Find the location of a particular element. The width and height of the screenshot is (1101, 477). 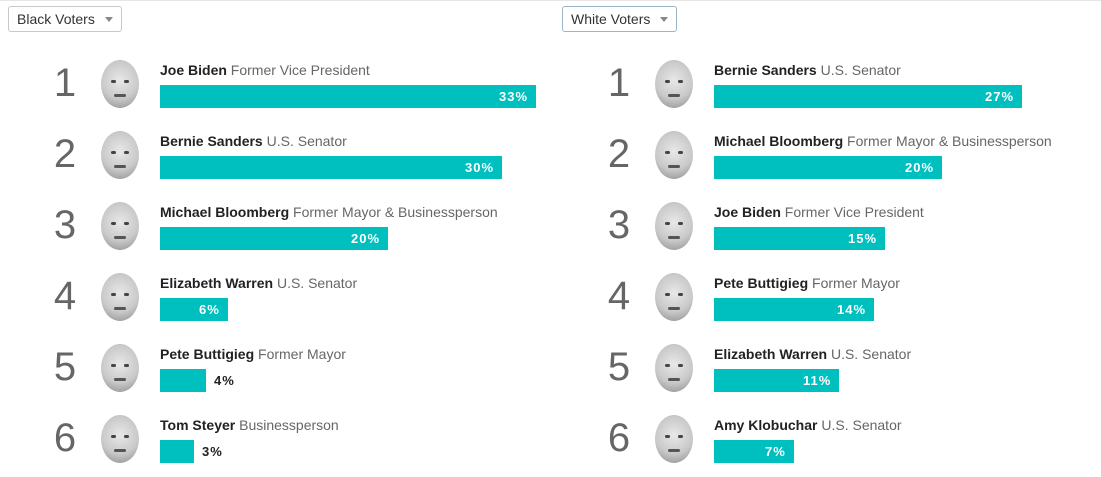

voter-group-dropdown: Black Voters is located at coordinates (65, 19).